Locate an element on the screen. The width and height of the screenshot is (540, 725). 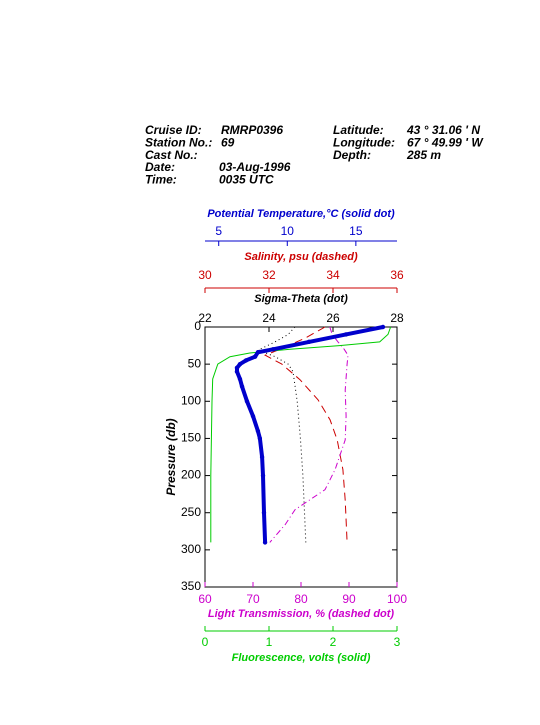
header-label: Longitude: is located at coordinates (364, 142).